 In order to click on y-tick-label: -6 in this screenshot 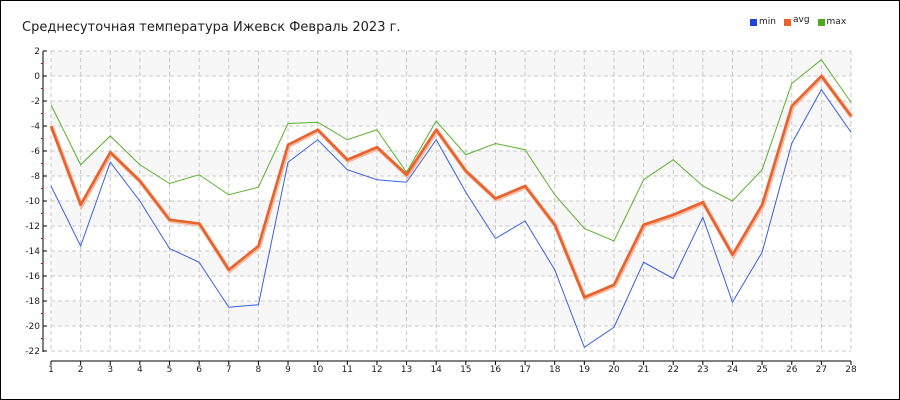, I will do `click(35, 152)`.